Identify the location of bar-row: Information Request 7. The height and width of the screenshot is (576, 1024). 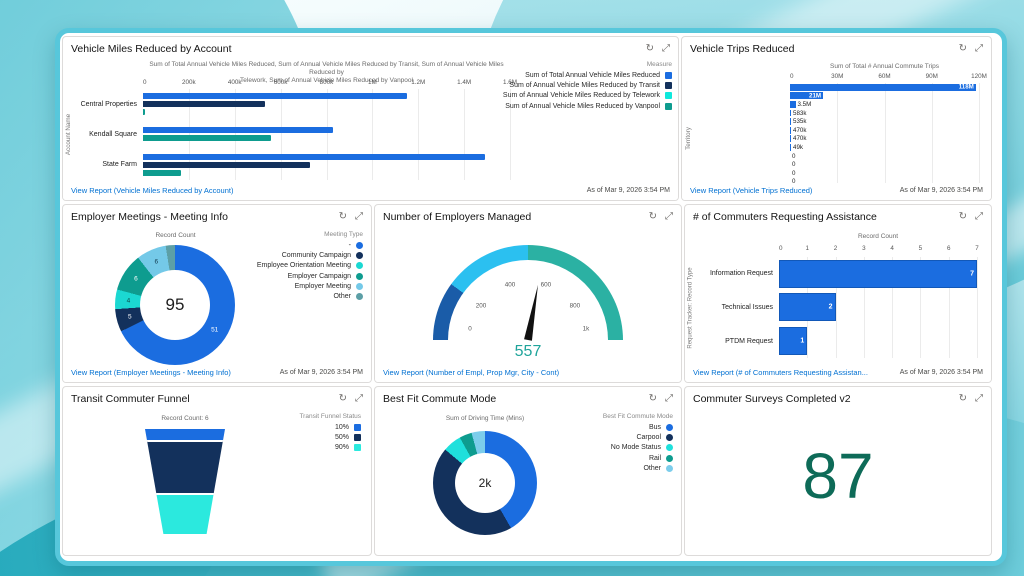
(843, 274).